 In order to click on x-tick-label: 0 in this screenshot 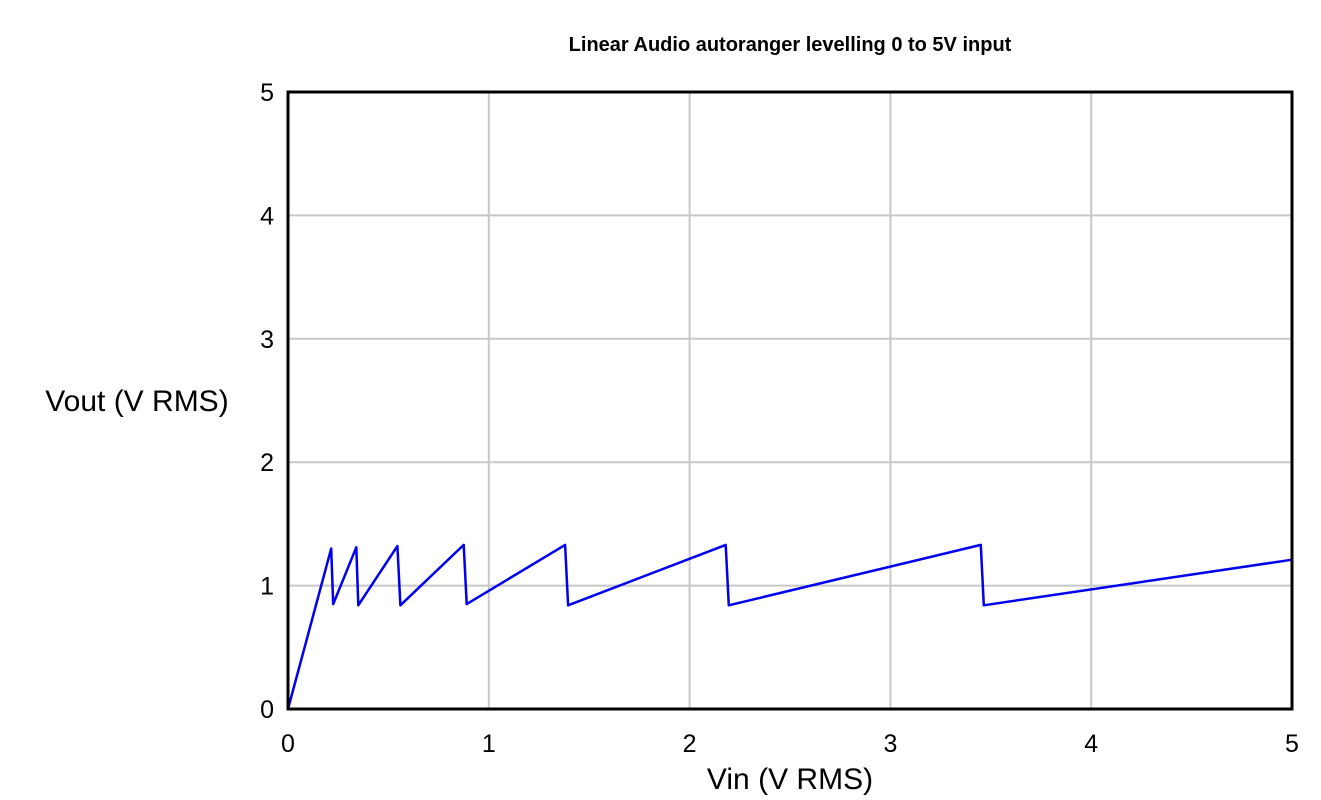, I will do `click(288, 744)`.